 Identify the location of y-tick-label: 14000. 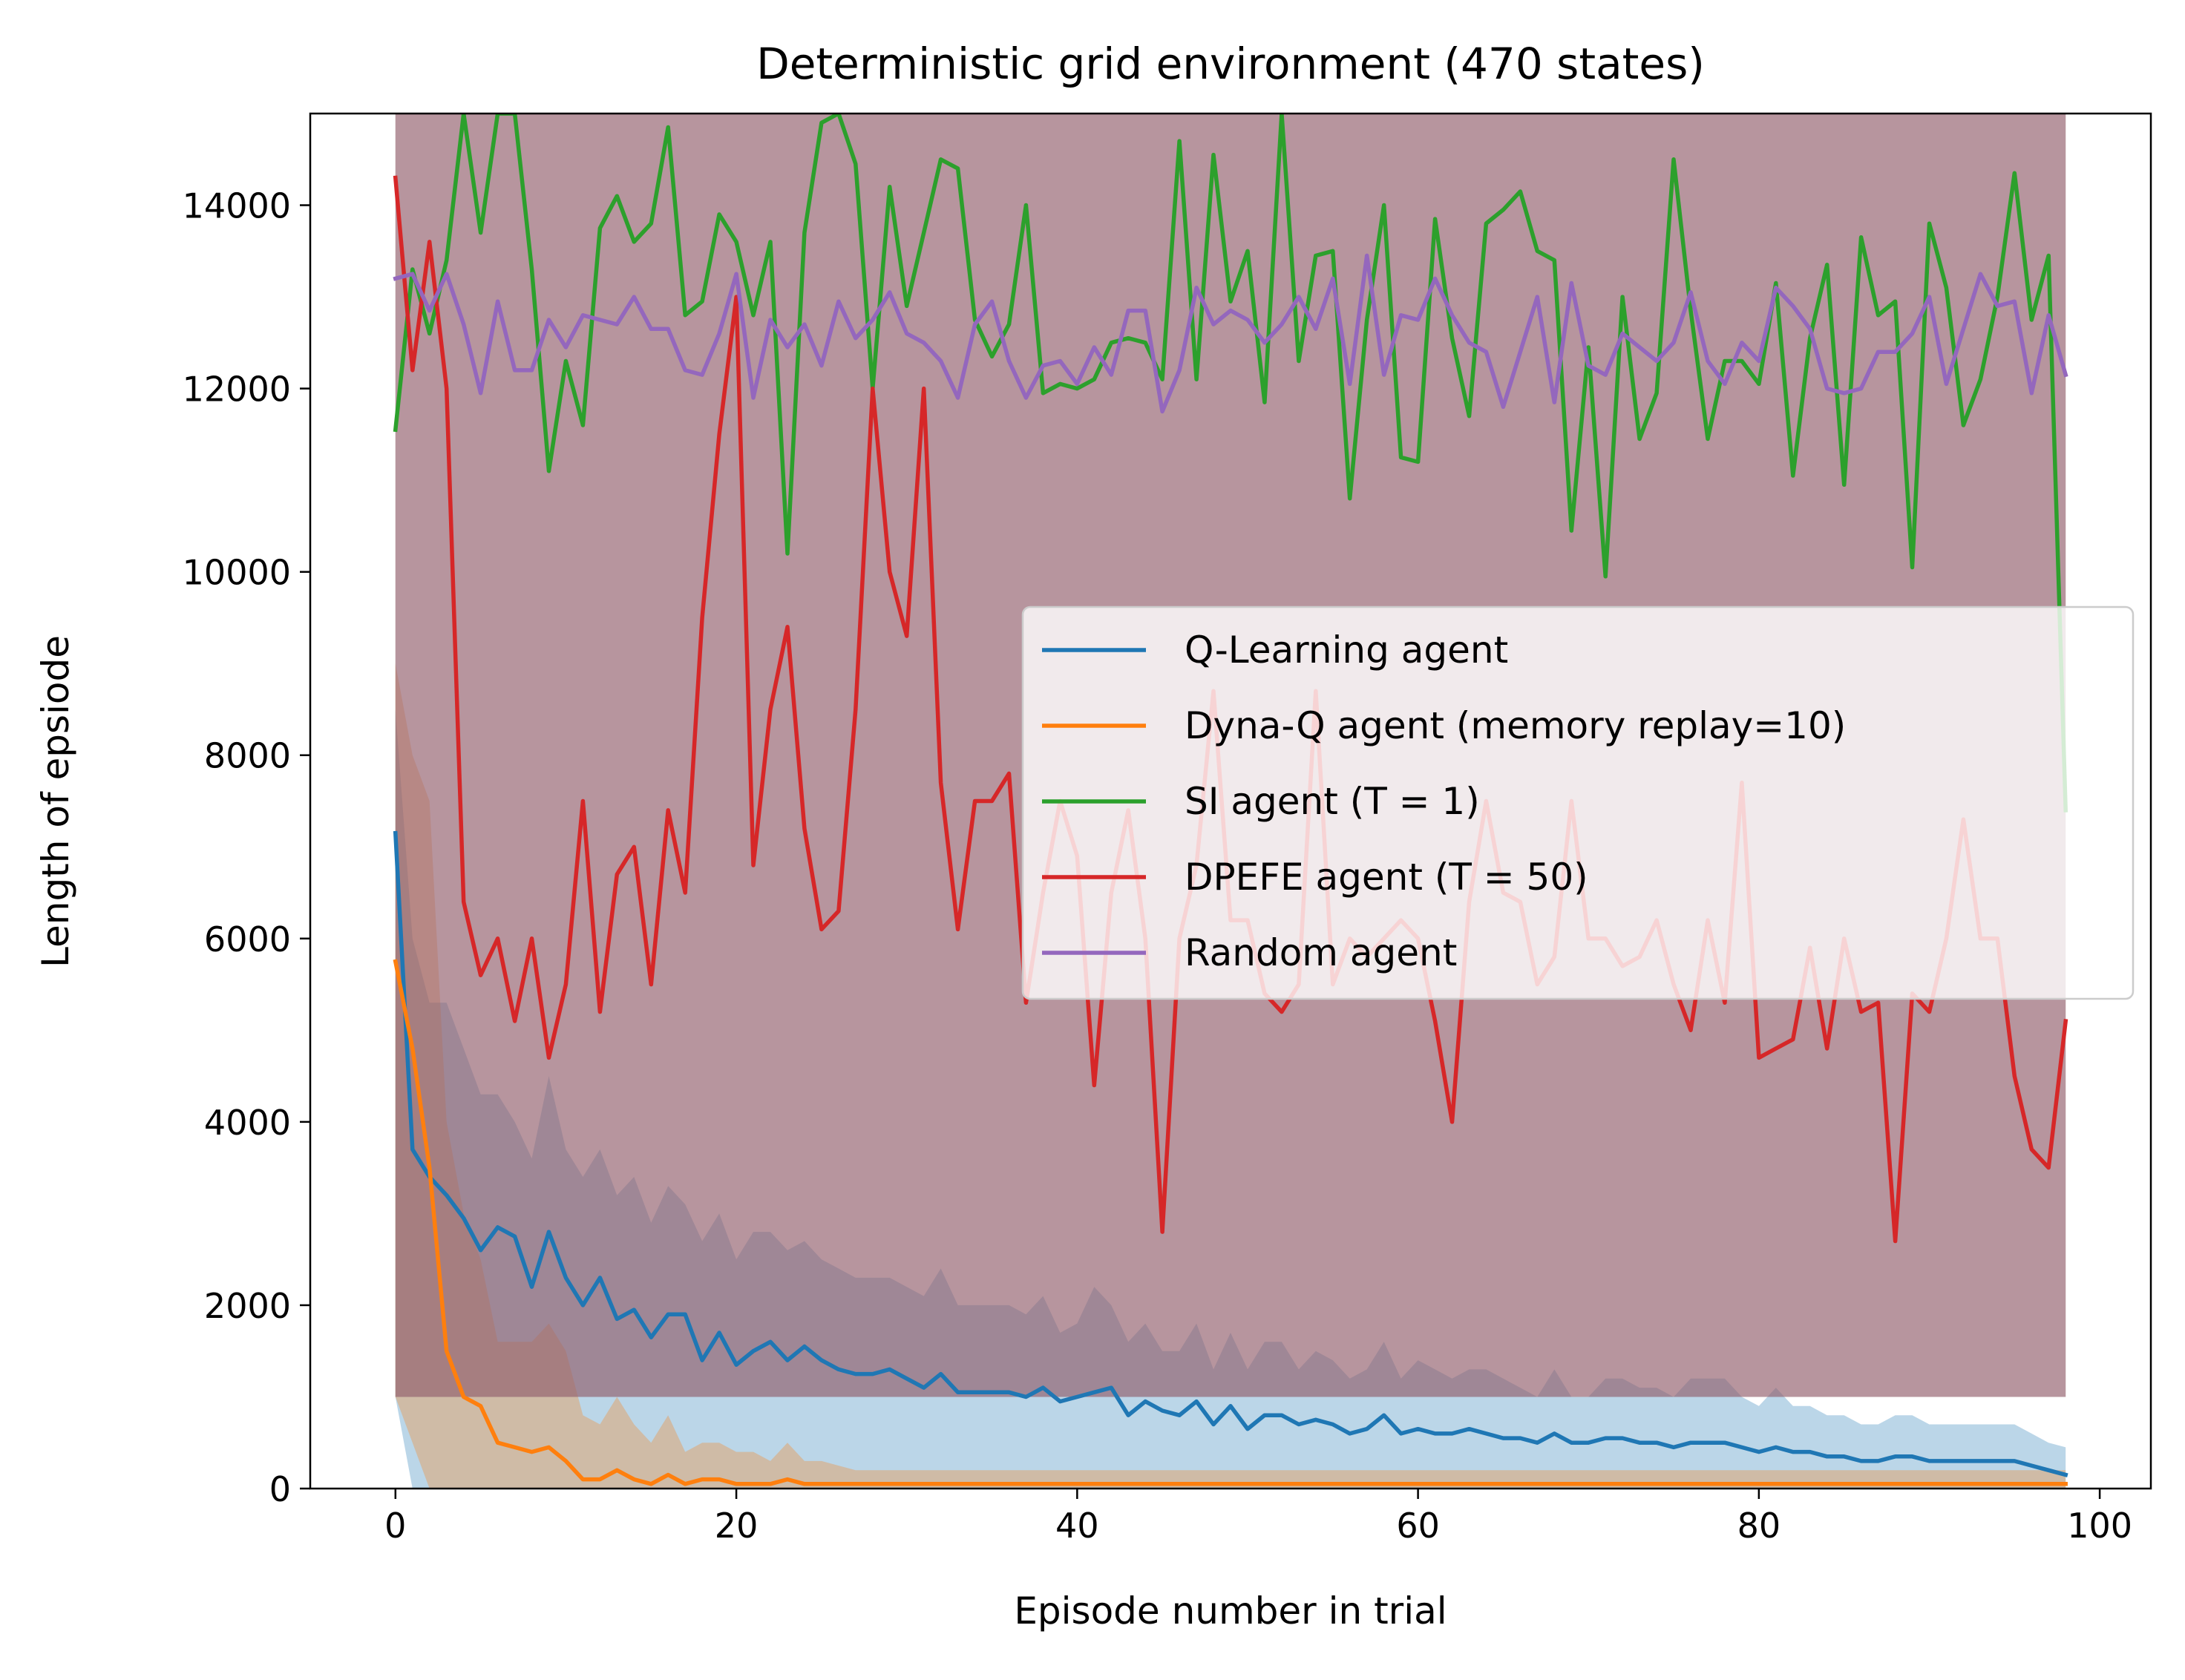
(237, 206).